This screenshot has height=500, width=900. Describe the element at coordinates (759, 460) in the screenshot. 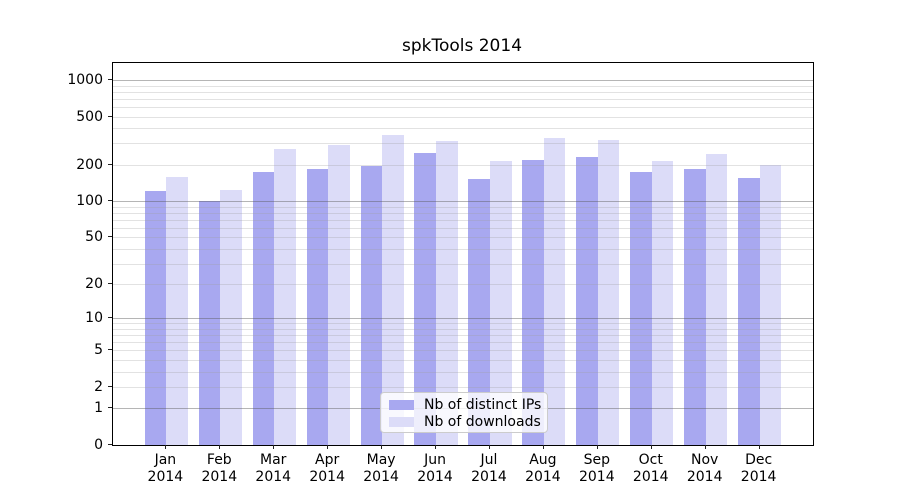

I see `x-tick-month: Dec` at that location.